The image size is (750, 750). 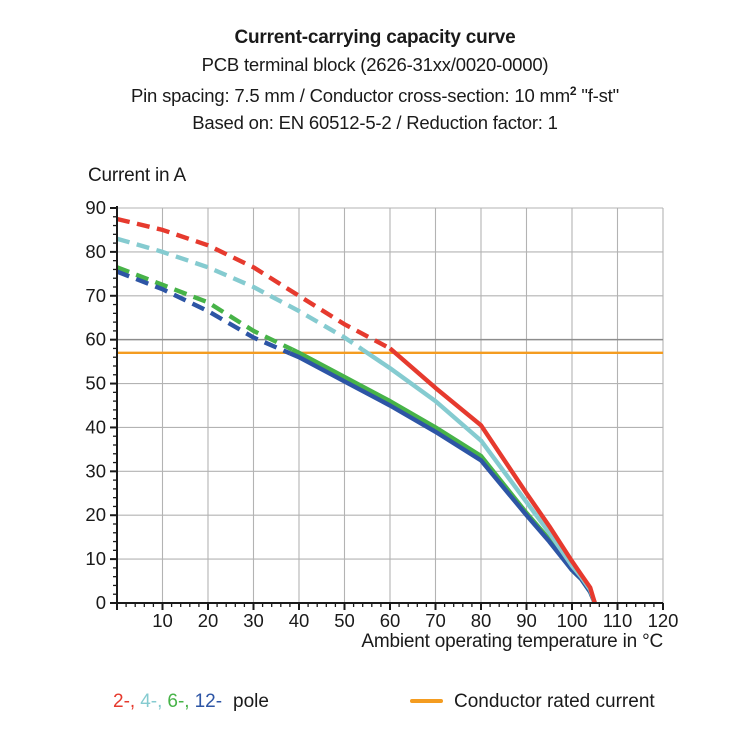 I want to click on x-tick-label: 70, so click(x=435, y=620).